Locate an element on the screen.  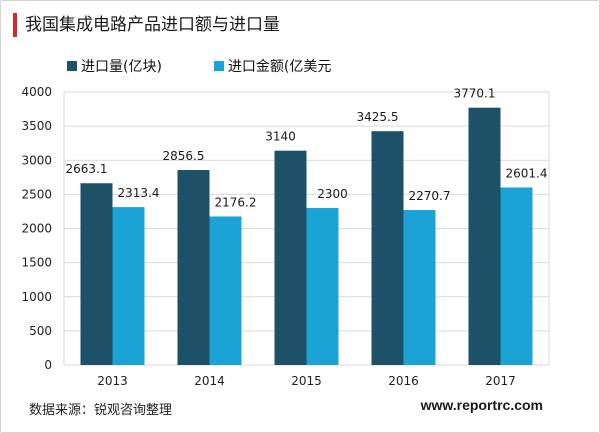
data-source-note: 数据来源：锐观咨询整理 is located at coordinates (101, 410).